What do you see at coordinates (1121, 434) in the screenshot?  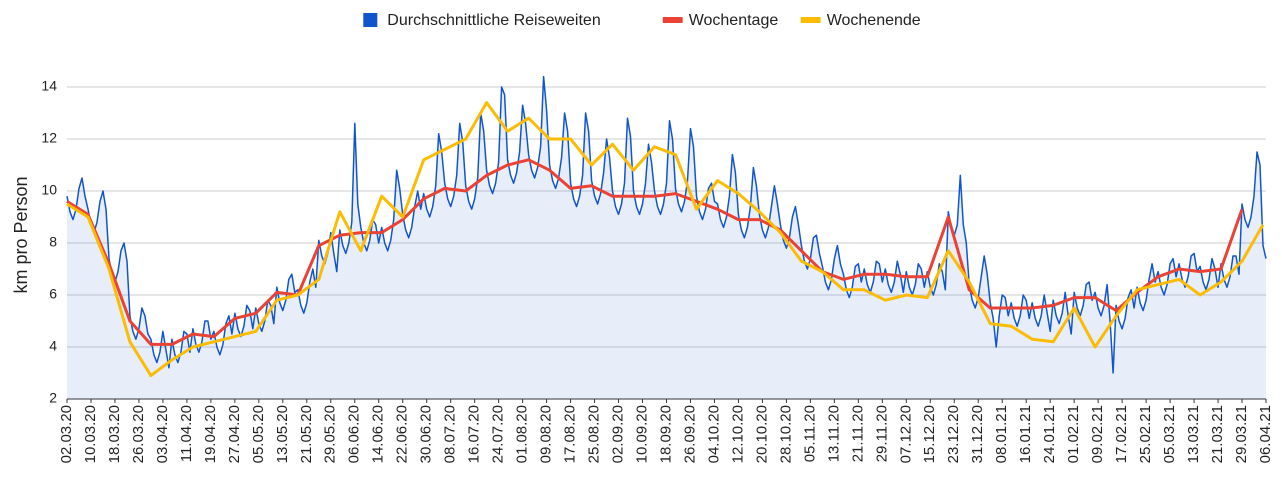 I see `x-tick-label: 17.02.21` at bounding box center [1121, 434].